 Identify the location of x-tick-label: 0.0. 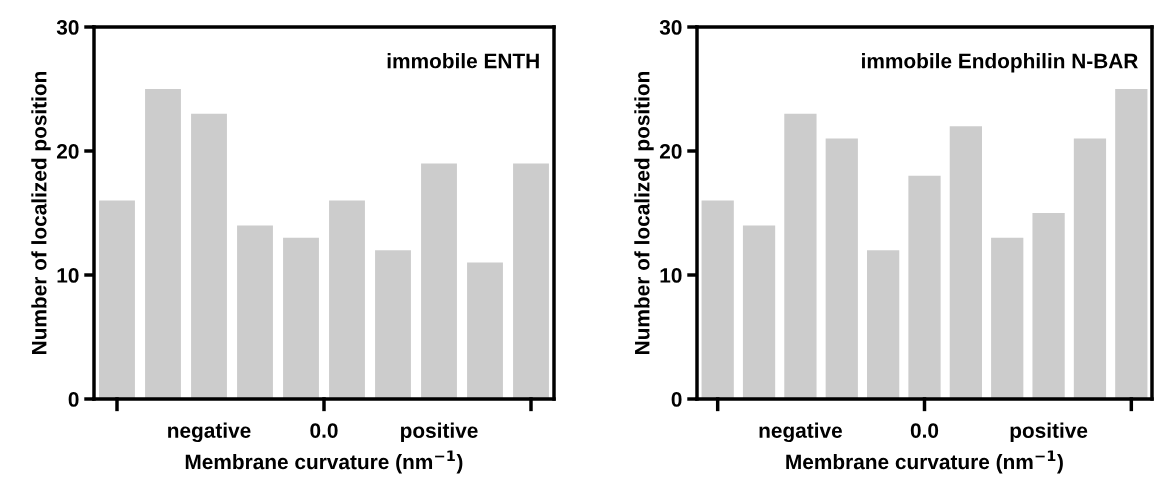
(924, 430).